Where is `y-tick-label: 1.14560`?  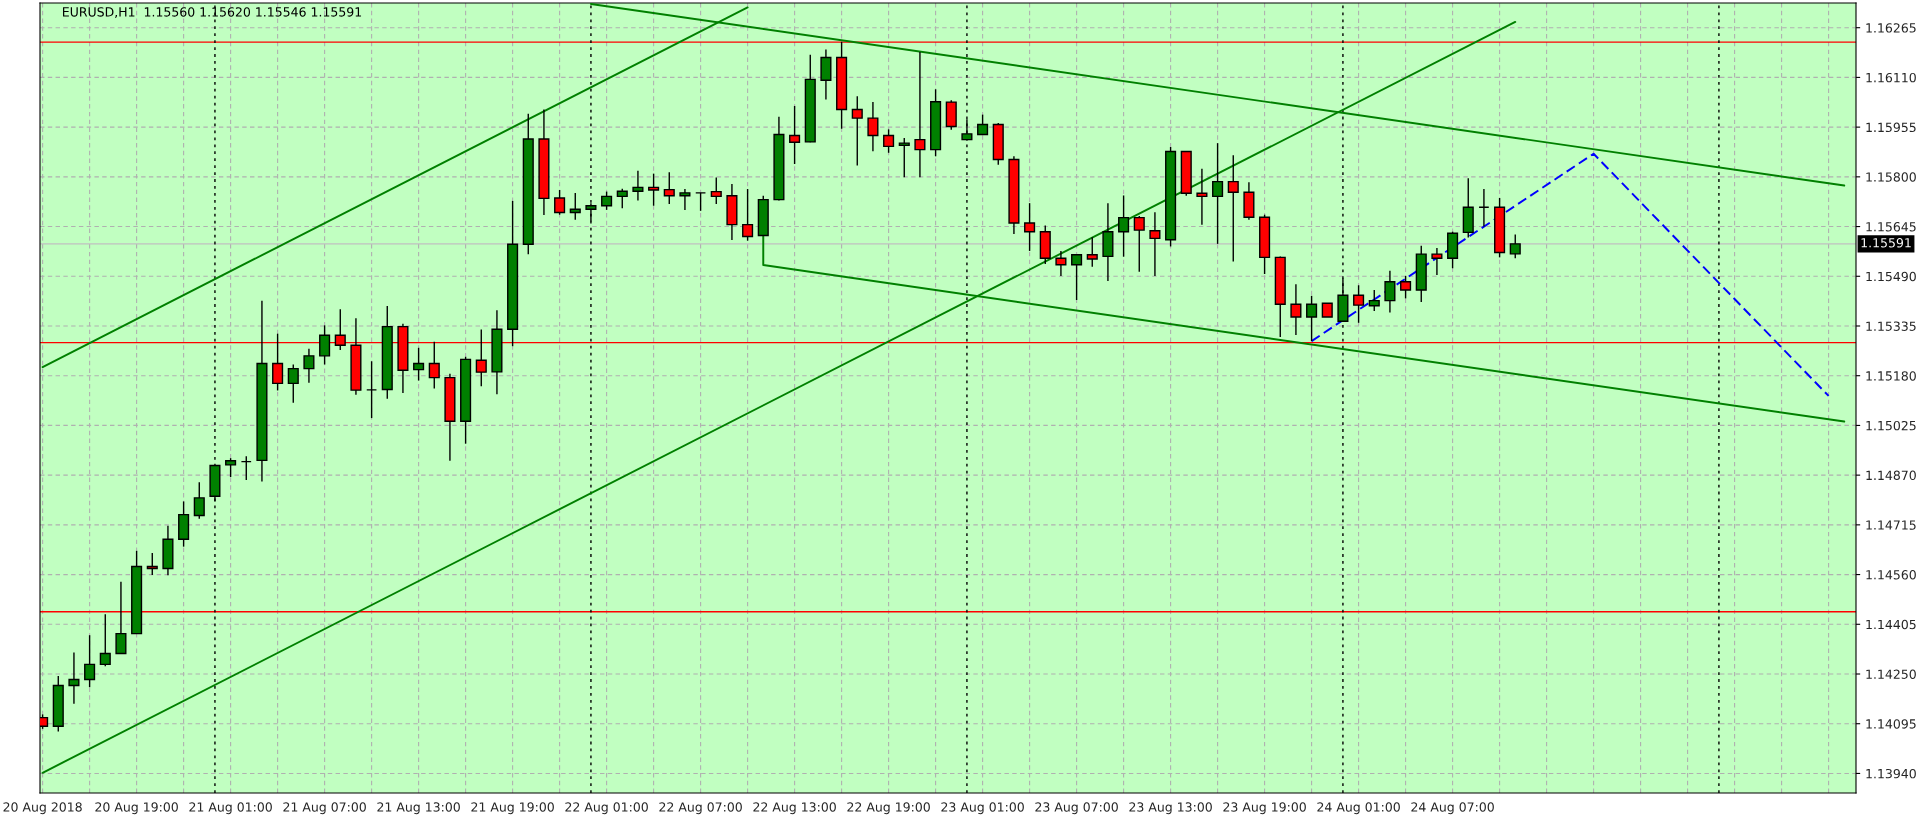
y-tick-label: 1.14560 is located at coordinates (1891, 575).